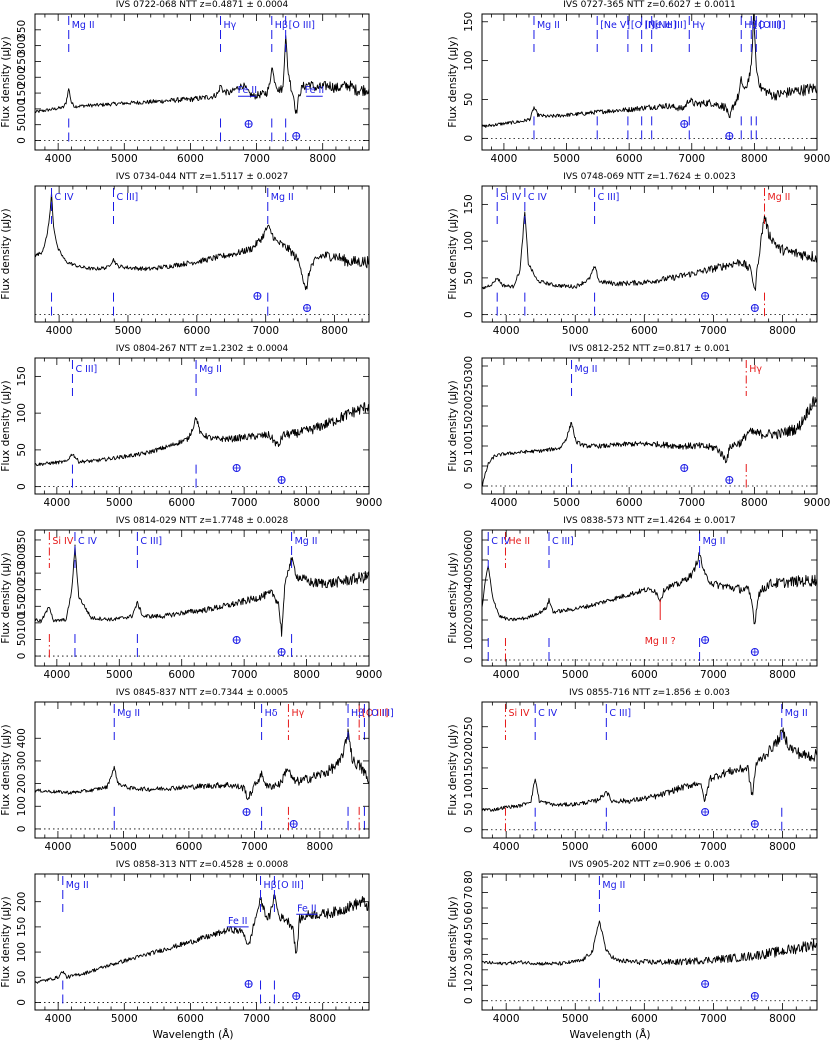  What do you see at coordinates (469, 540) in the screenshot?
I see `y-tick-label: 600` at bounding box center [469, 540].